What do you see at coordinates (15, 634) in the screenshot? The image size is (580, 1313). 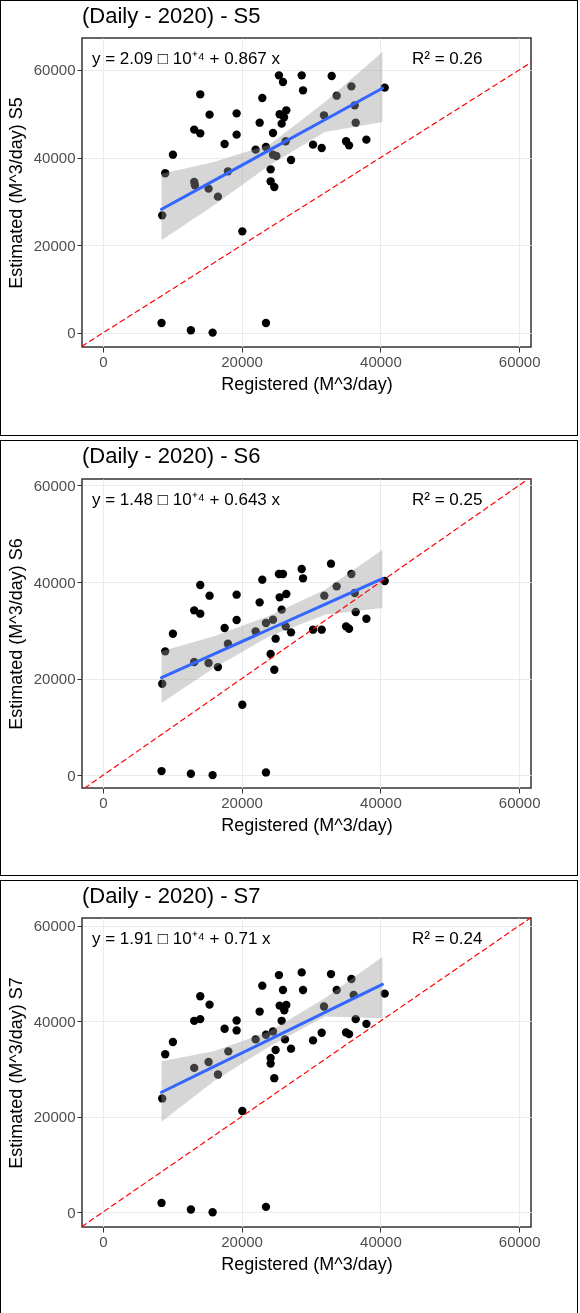 I see `y-axis-title: Estimated (M^3/day) S6` at bounding box center [15, 634].